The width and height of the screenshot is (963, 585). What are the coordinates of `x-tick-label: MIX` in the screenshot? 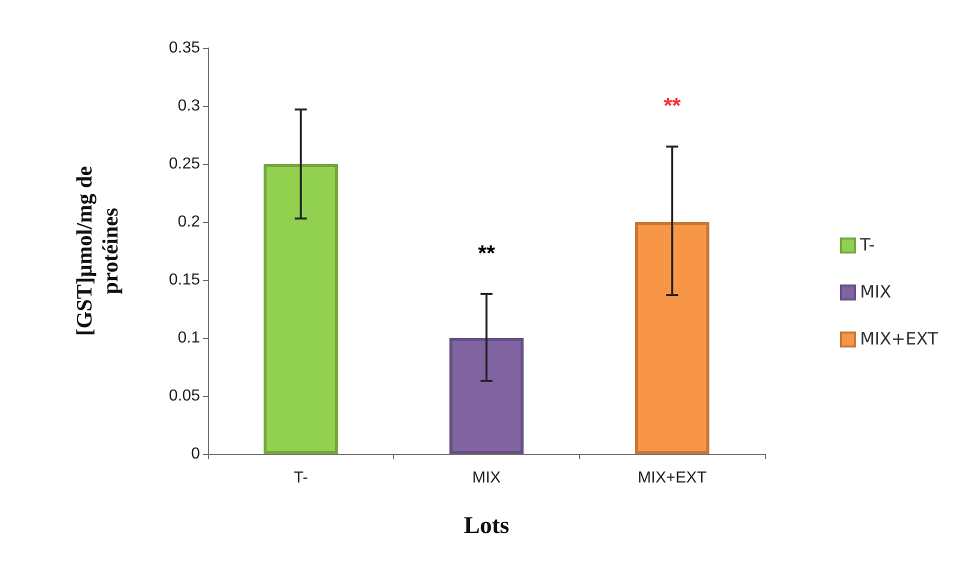 It's located at (487, 478).